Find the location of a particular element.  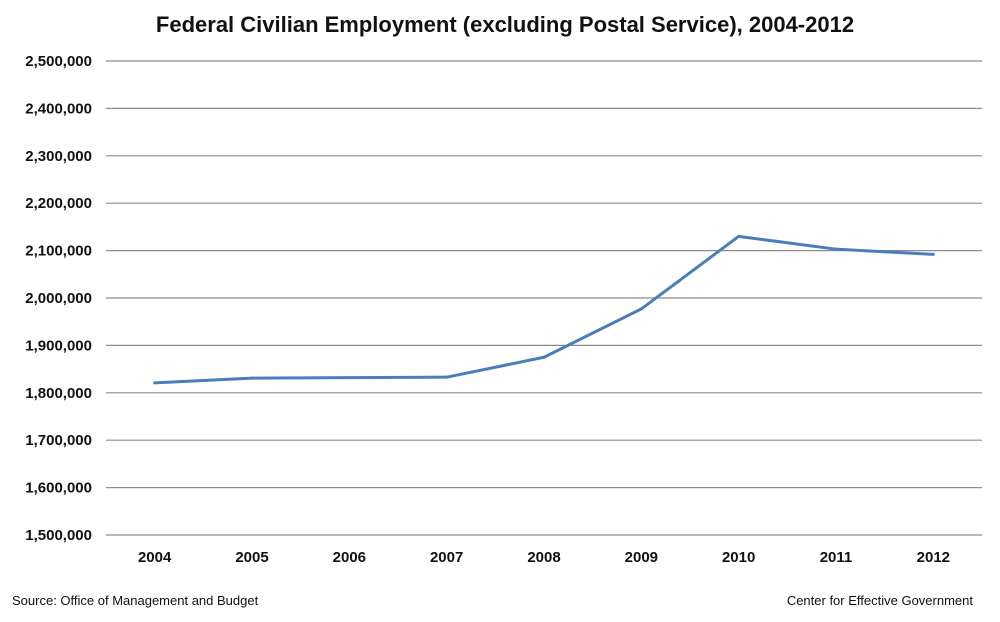

y-tick-label: 2,500,000 is located at coordinates (58, 61).